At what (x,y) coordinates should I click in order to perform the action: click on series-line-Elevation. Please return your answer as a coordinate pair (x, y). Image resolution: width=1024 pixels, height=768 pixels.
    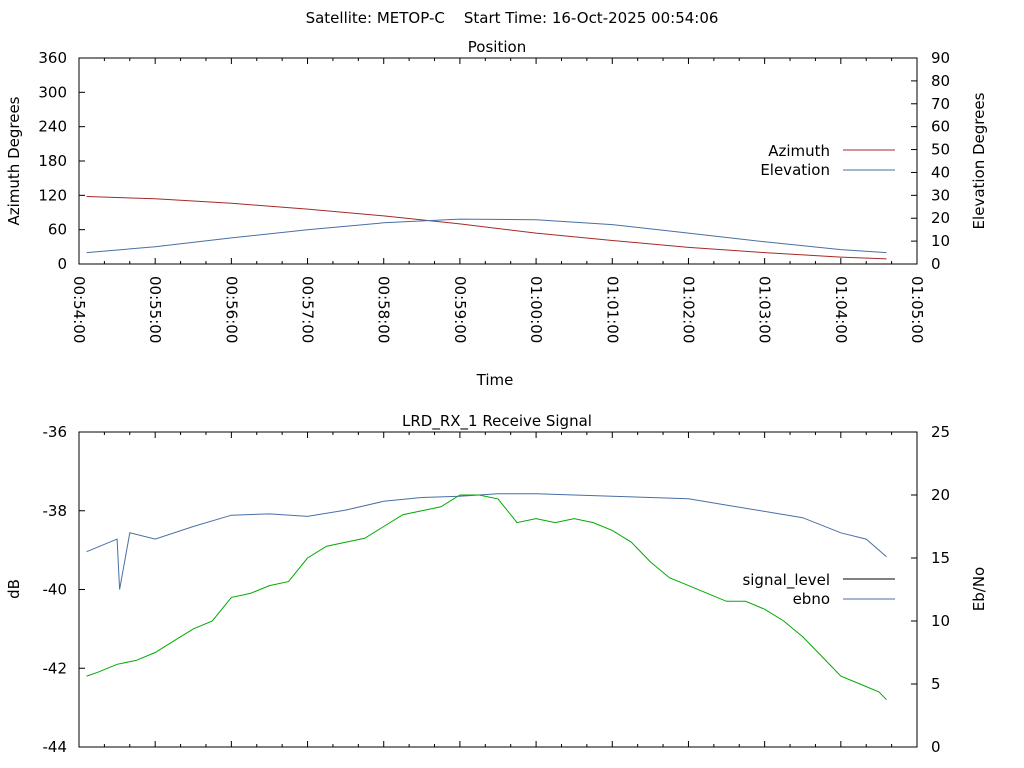
    Looking at the image, I should click on (486, 236).